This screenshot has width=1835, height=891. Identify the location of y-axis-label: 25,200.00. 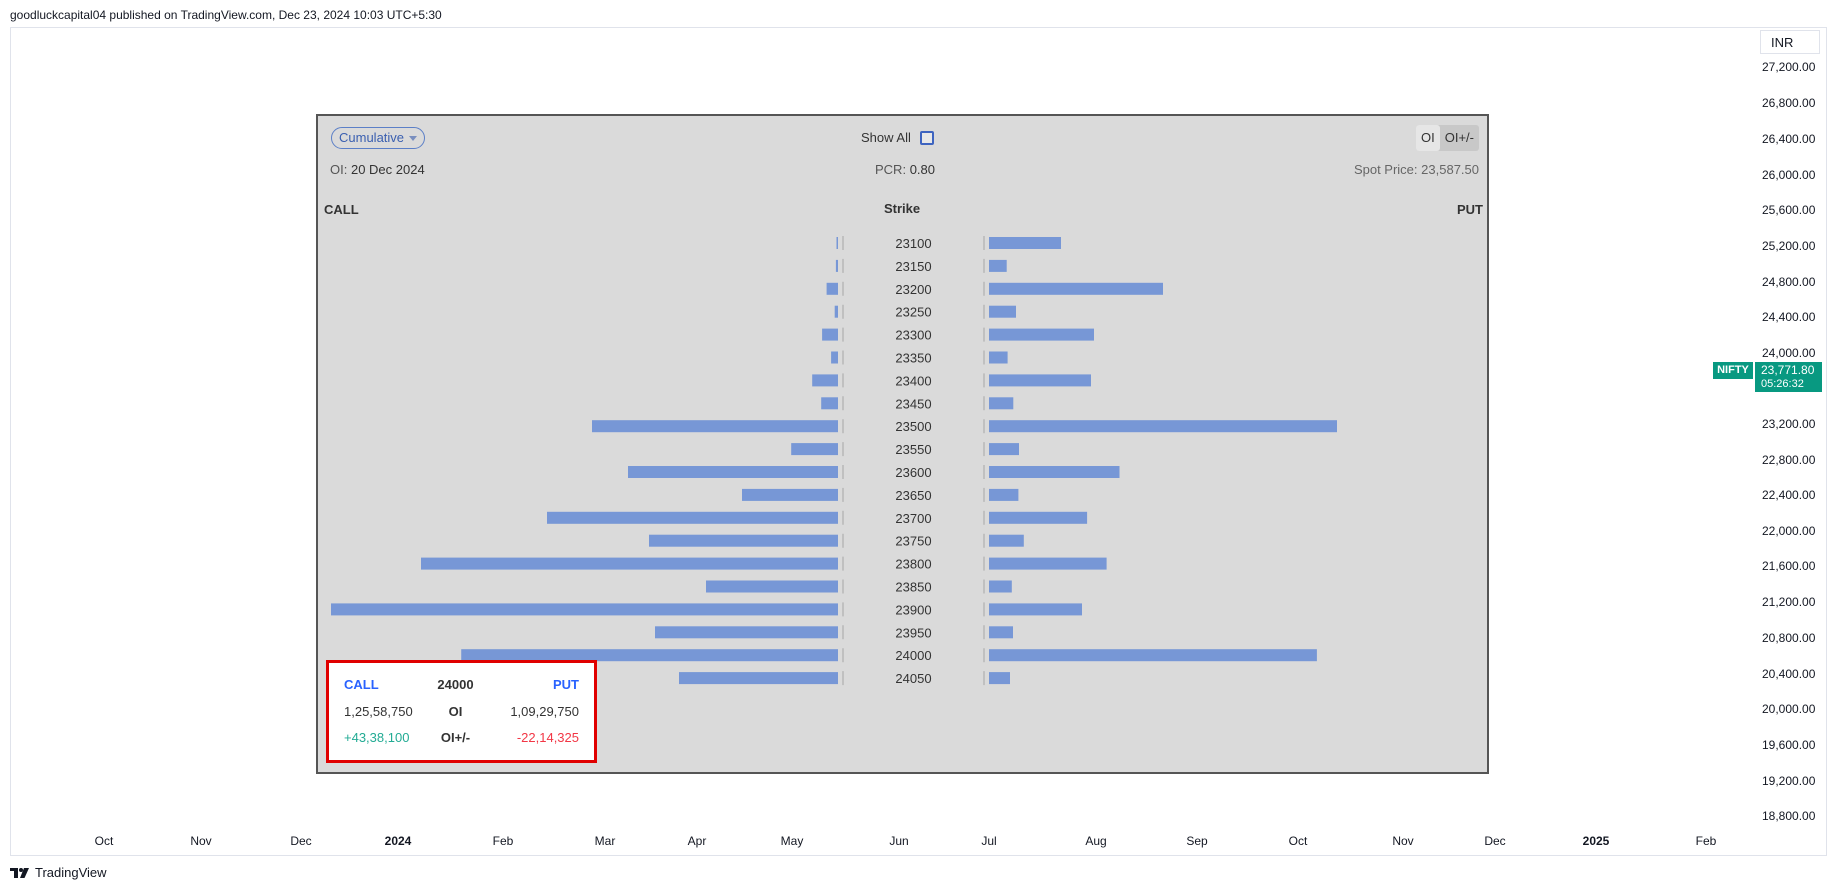
(1789, 246).